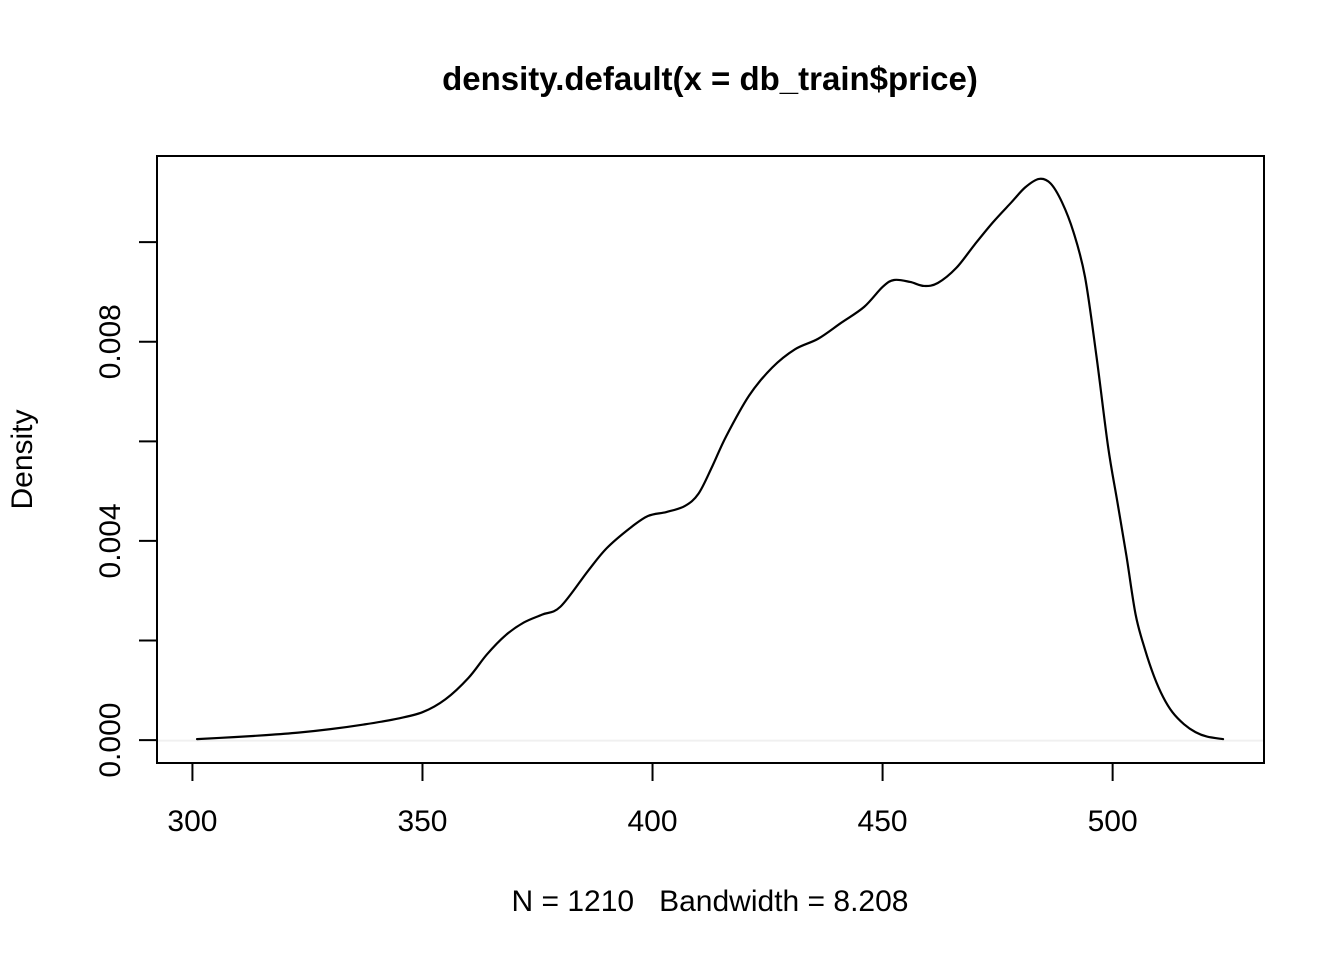 The image size is (1344, 960). What do you see at coordinates (652, 821) in the screenshot?
I see `x-tick-label: 400` at bounding box center [652, 821].